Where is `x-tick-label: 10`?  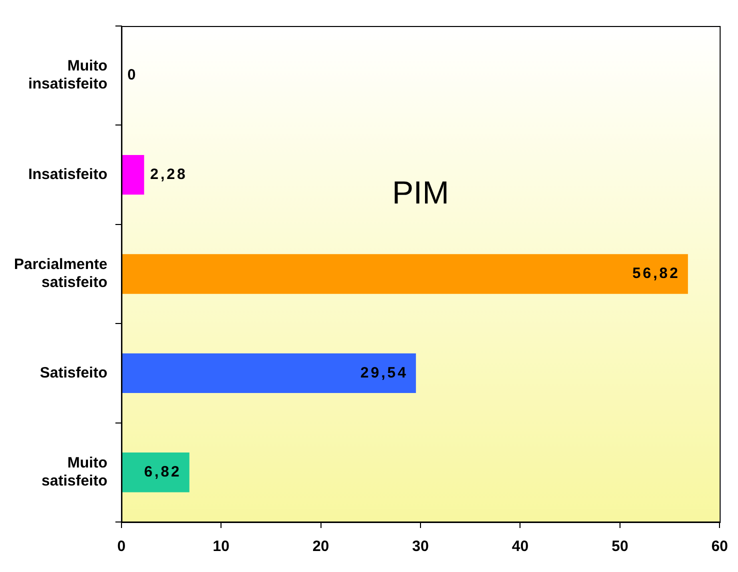
x-tick-label: 10 is located at coordinates (221, 547).